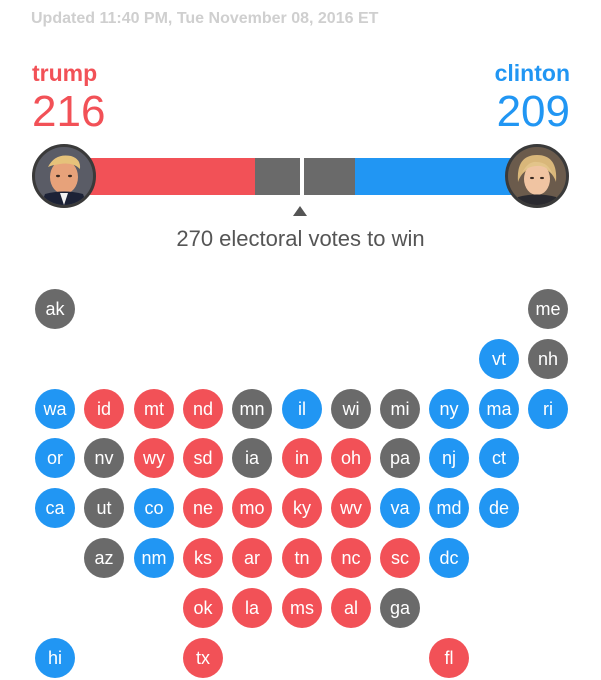 The height and width of the screenshot is (680, 601). What do you see at coordinates (69, 111) in the screenshot?
I see `trump-electoral-votes: 216` at bounding box center [69, 111].